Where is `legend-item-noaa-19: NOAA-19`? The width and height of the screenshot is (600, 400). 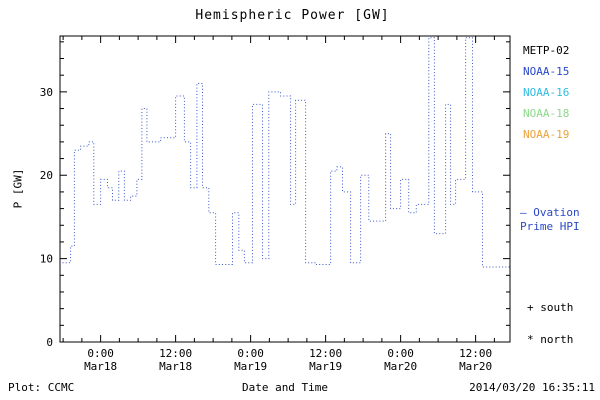 legend-item-noaa-19: NOAA-19 is located at coordinates (546, 134).